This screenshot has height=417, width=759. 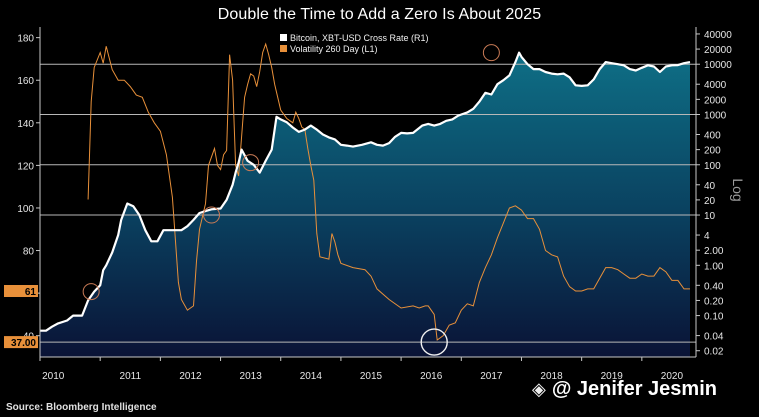 What do you see at coordinates (23, 343) in the screenshot?
I see `low-value-label: 37.00` at bounding box center [23, 343].